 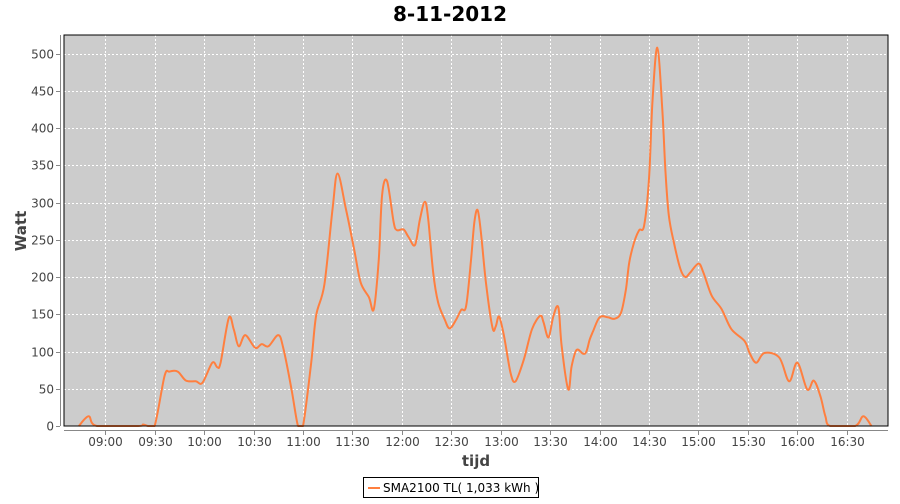 What do you see at coordinates (42, 241) in the screenshot?
I see `y-tick-label: 250` at bounding box center [42, 241].